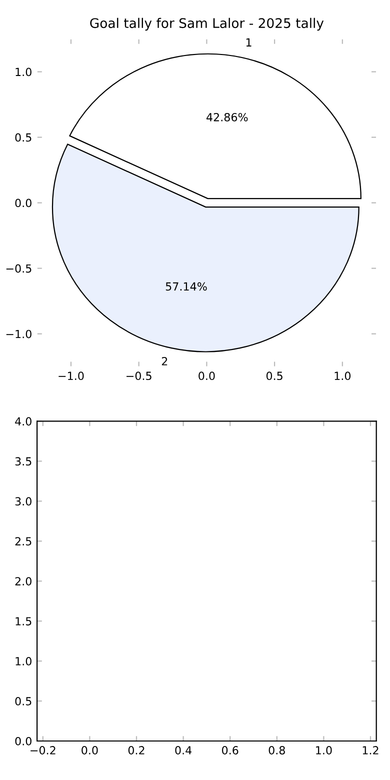 The height and width of the screenshot is (780, 390). I want to click on slice-label: 1, so click(249, 42).